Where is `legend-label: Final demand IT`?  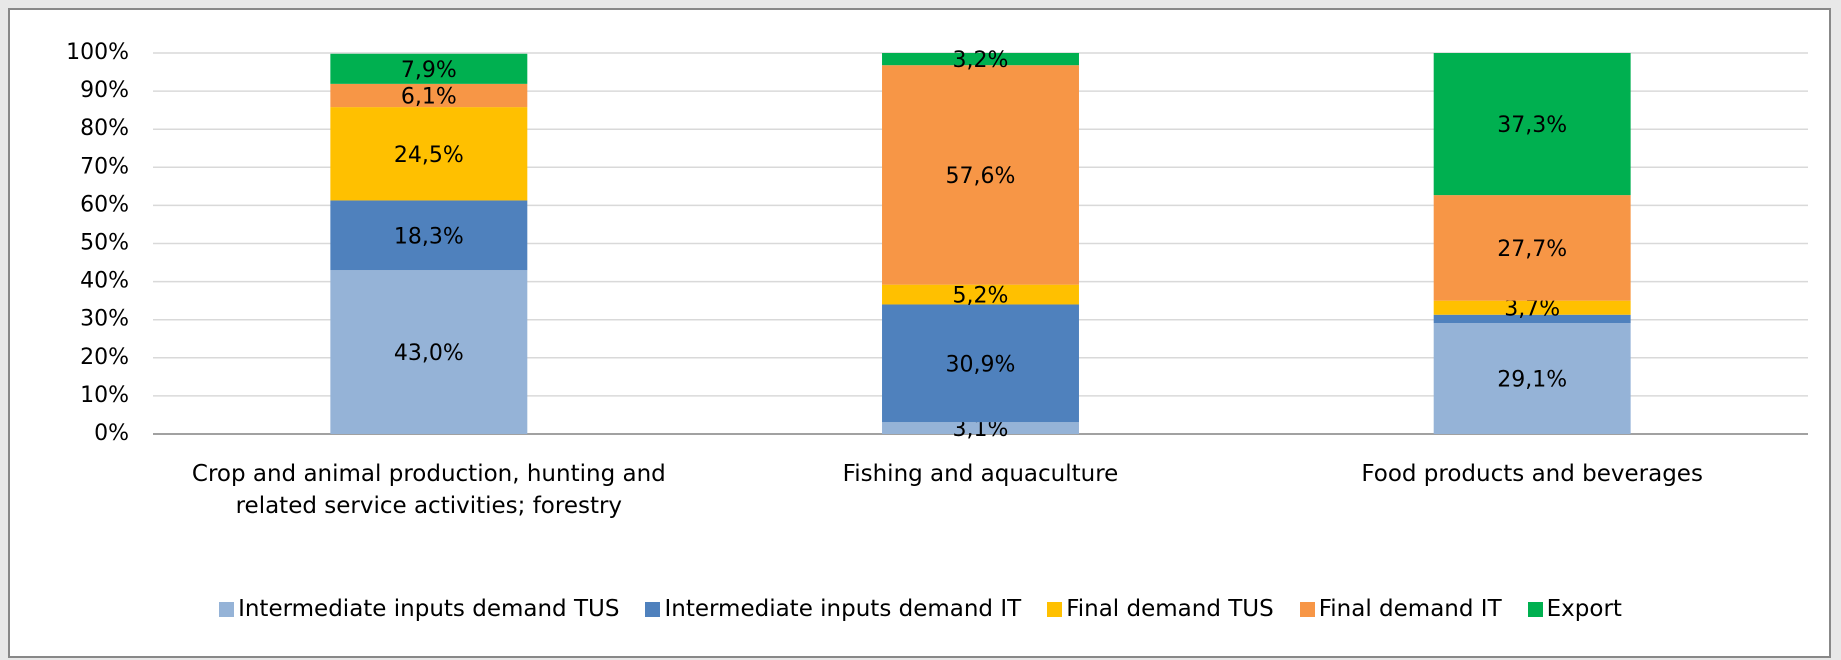
legend-label: Final demand IT is located at coordinates (1410, 609).